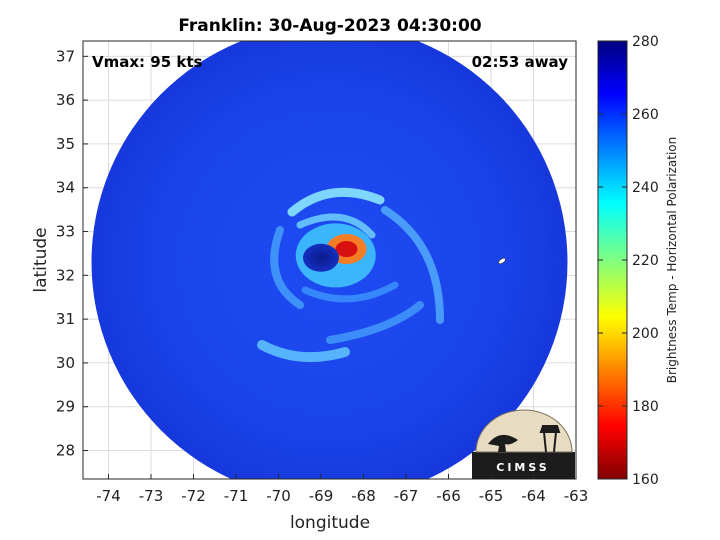  Describe the element at coordinates (65, 144) in the screenshot. I see `y-tick-label: 35` at that location.